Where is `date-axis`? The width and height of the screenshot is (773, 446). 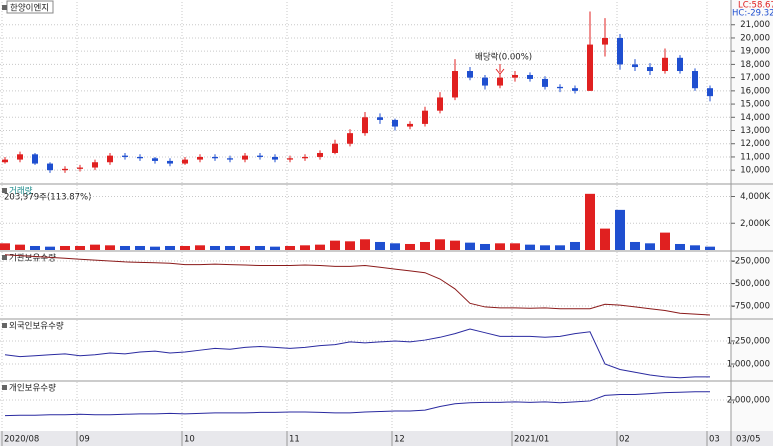 date-axis is located at coordinates (386, 438).